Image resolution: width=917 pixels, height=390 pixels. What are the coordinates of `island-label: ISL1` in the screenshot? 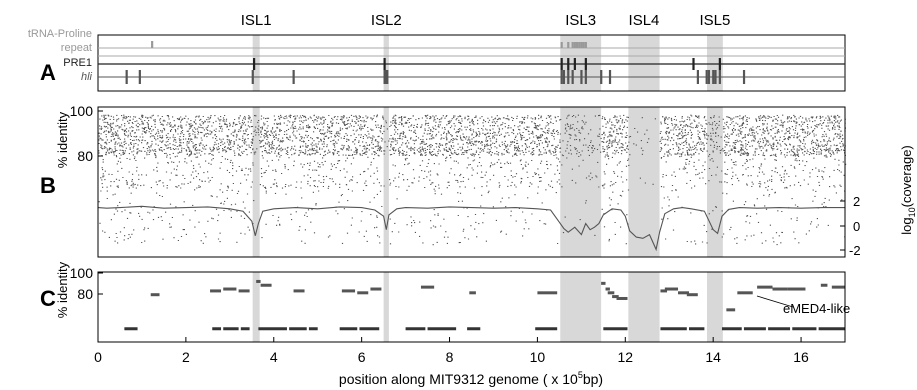 It's located at (256, 20).